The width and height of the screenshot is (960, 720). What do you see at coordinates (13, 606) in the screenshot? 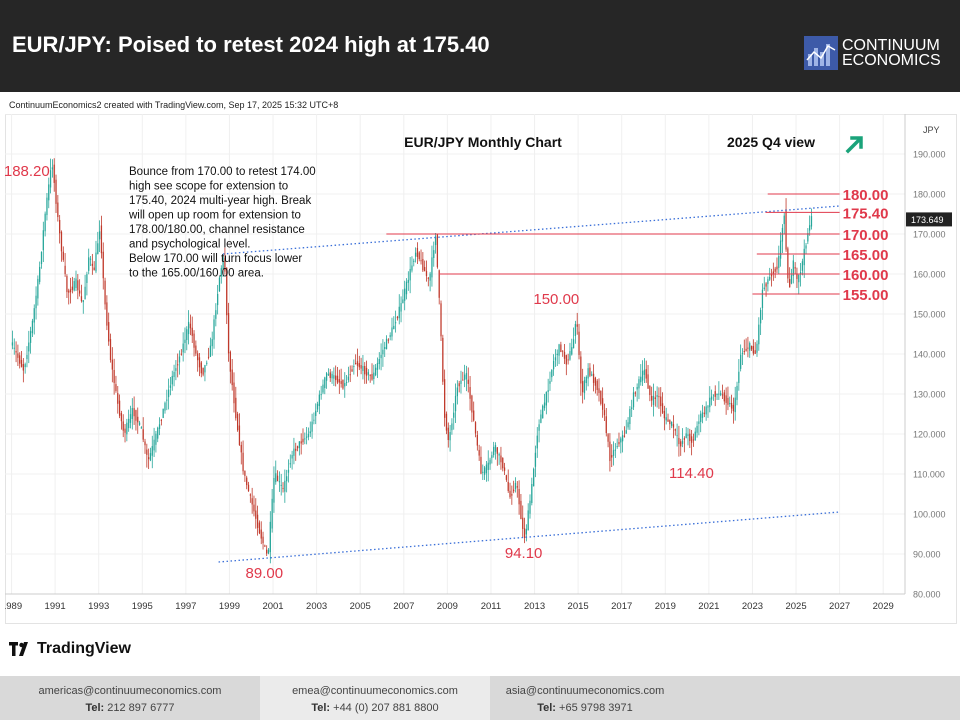
I see `x-tick-label: 1989` at bounding box center [13, 606].